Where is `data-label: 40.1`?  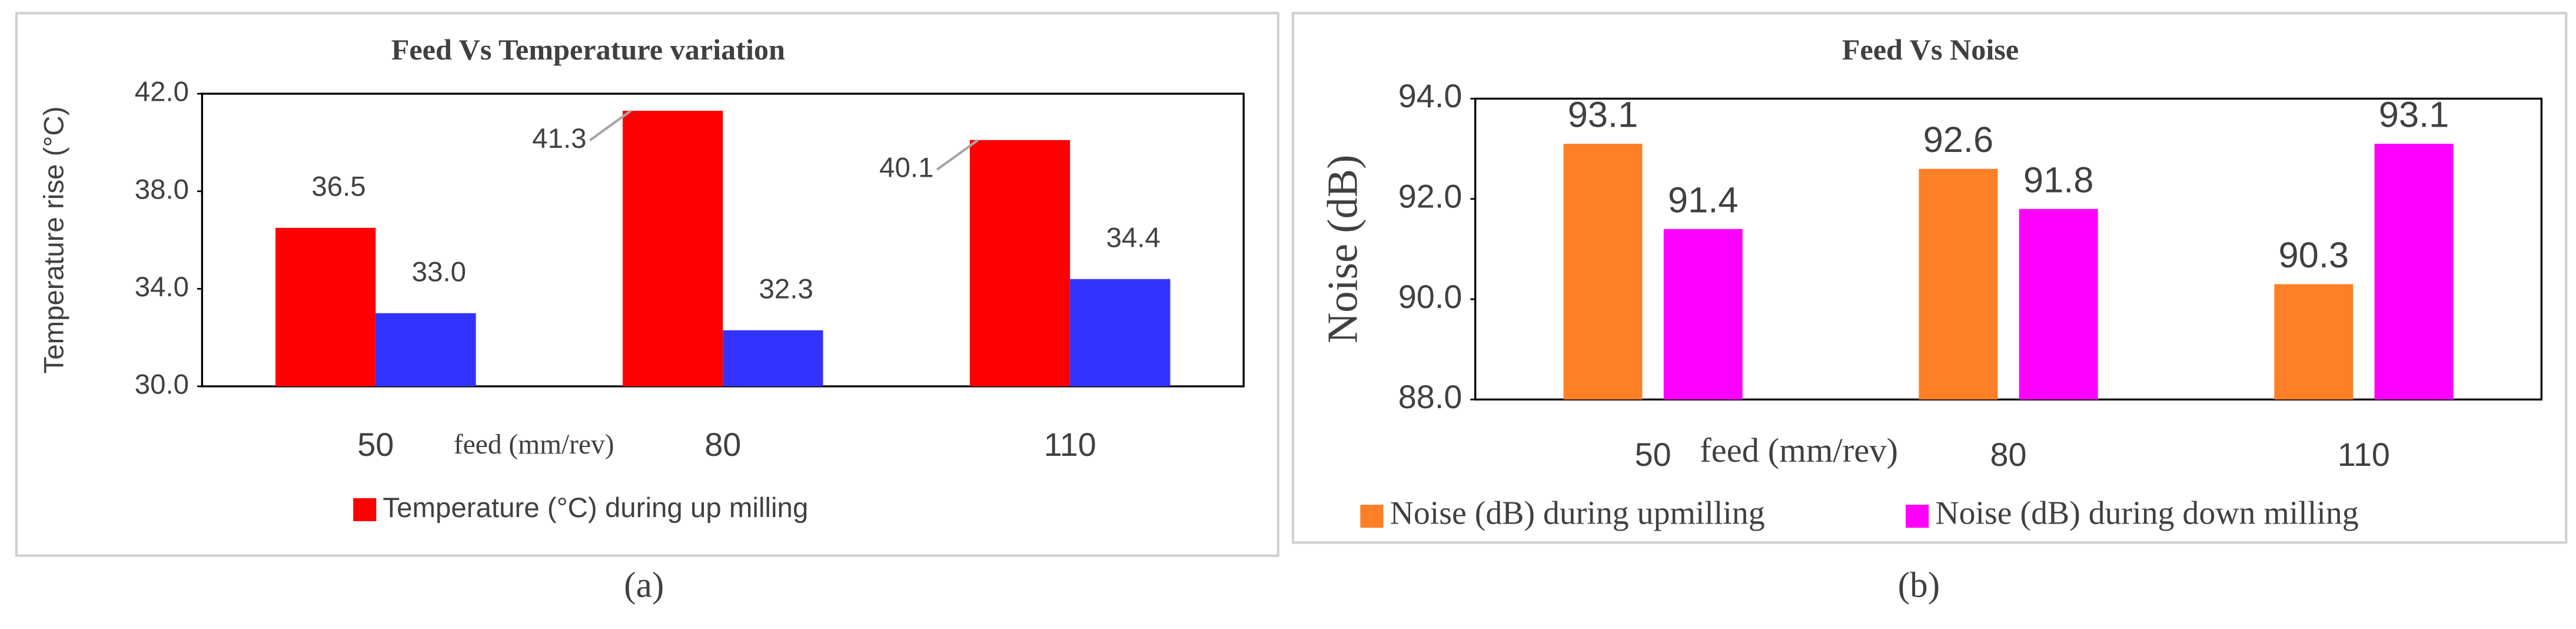 data-label: 40.1 is located at coordinates (906, 169).